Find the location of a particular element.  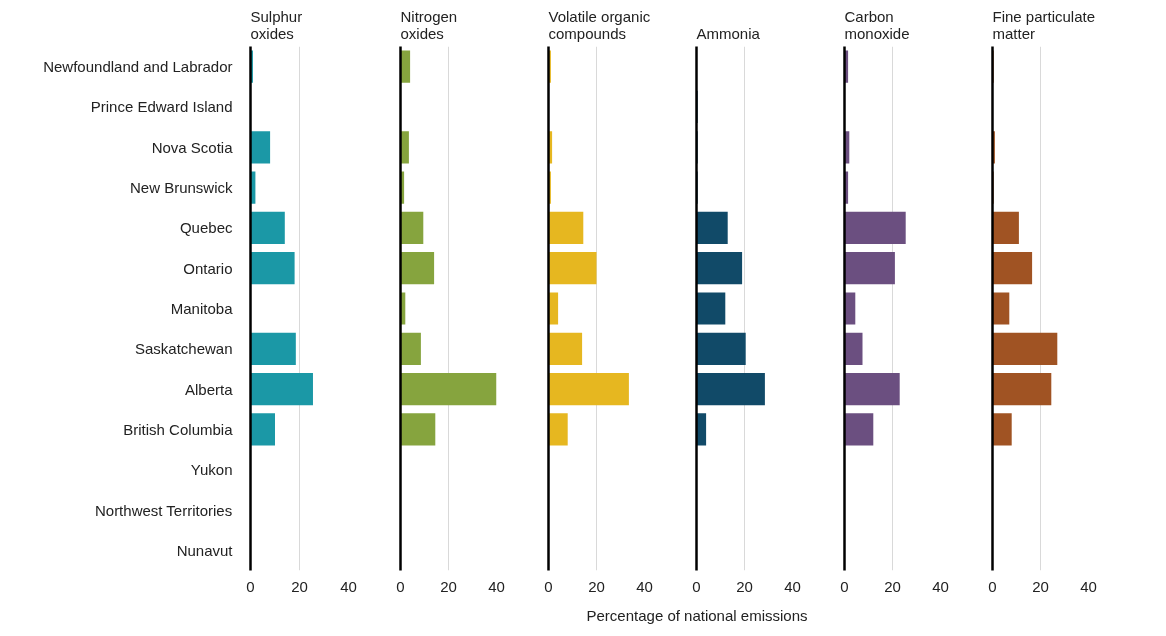

y-tick-label: Prince Edward Island is located at coordinates (161, 107).